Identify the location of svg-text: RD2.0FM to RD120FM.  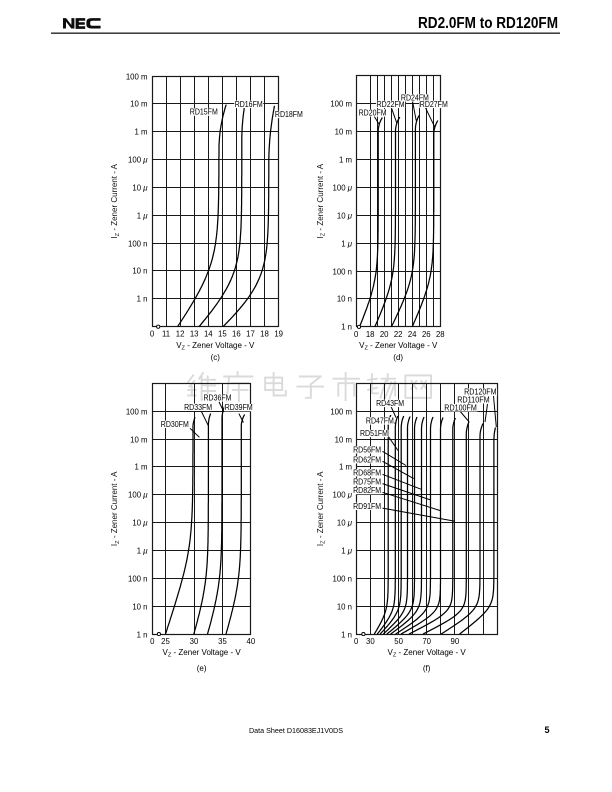
(488, 23).